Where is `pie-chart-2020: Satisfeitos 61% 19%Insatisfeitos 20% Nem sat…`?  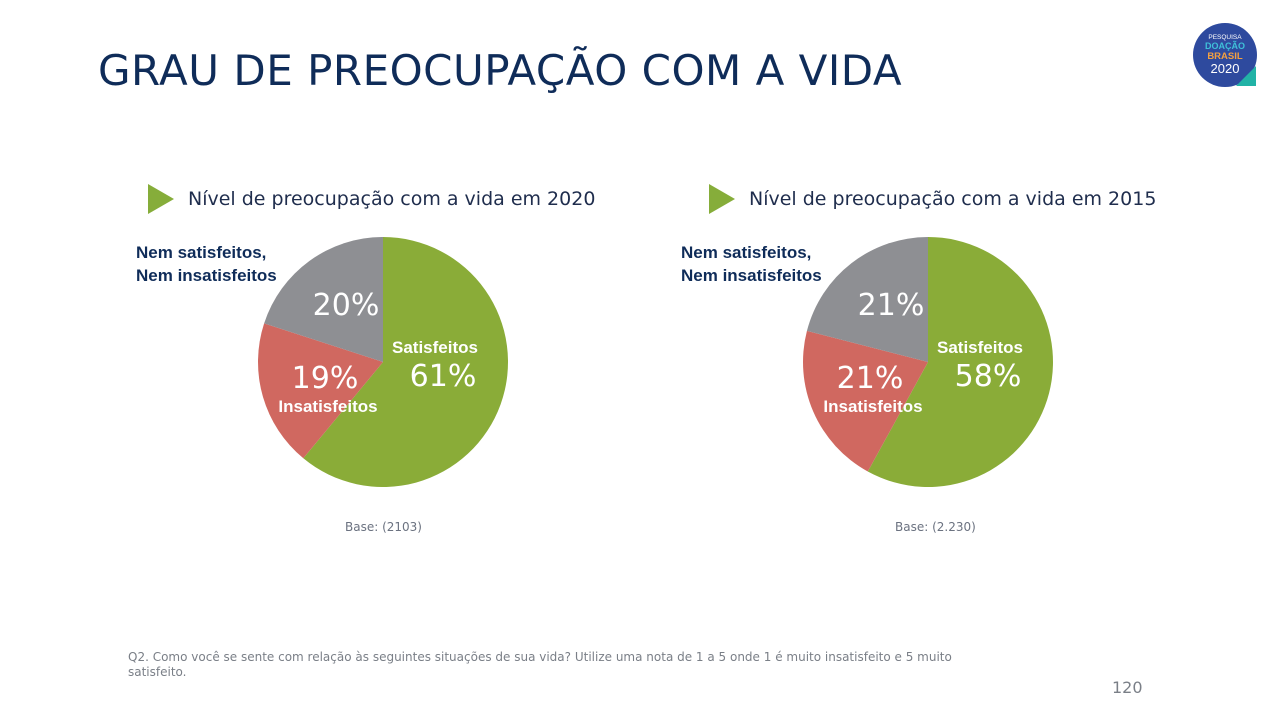
pie-chart-2020: Satisfeitos 61% 19%Insatisfeitos 20% Nem sat… is located at coordinates (322, 362).